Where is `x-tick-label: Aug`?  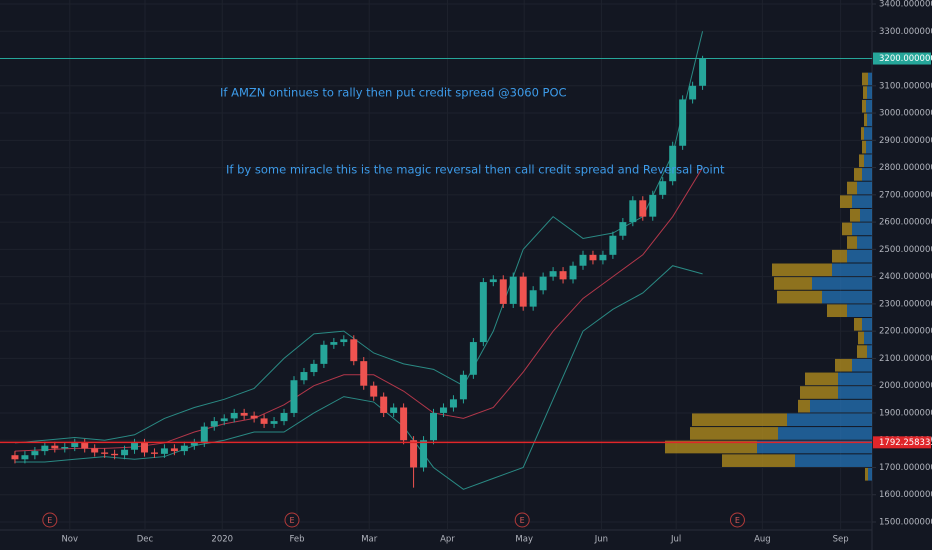 x-tick-label: Aug is located at coordinates (762, 540).